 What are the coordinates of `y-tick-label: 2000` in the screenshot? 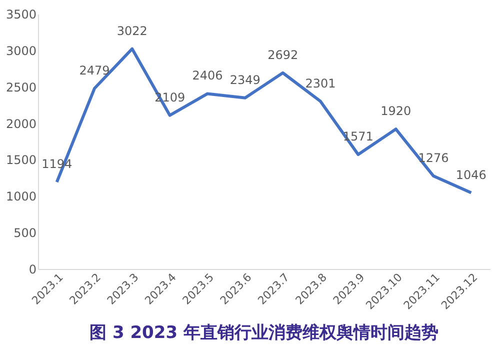 It's located at (21, 123).